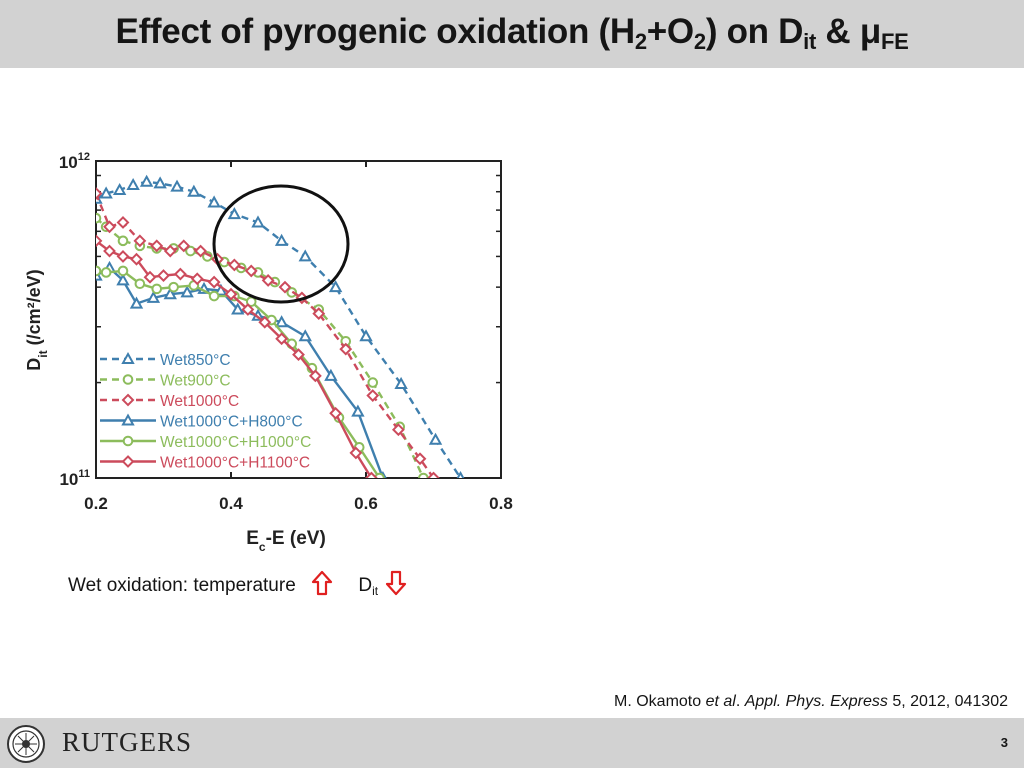 This screenshot has height=768, width=1024. I want to click on legend-label: Wet1000°C, so click(199, 401).